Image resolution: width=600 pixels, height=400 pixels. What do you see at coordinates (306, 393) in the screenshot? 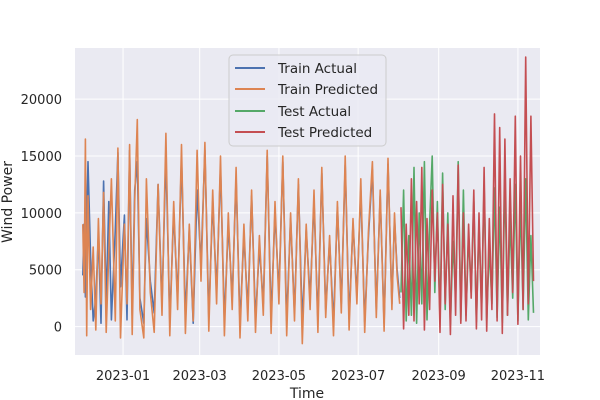
I see `x-axis-title: Time` at bounding box center [306, 393].